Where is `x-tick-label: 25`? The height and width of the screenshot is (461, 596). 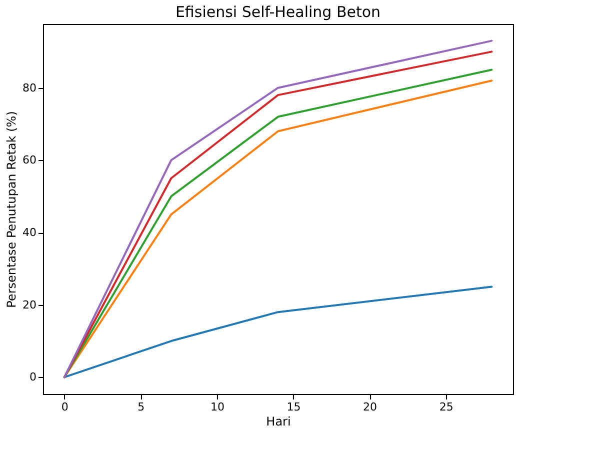 x-tick-label: 25 is located at coordinates (446, 407).